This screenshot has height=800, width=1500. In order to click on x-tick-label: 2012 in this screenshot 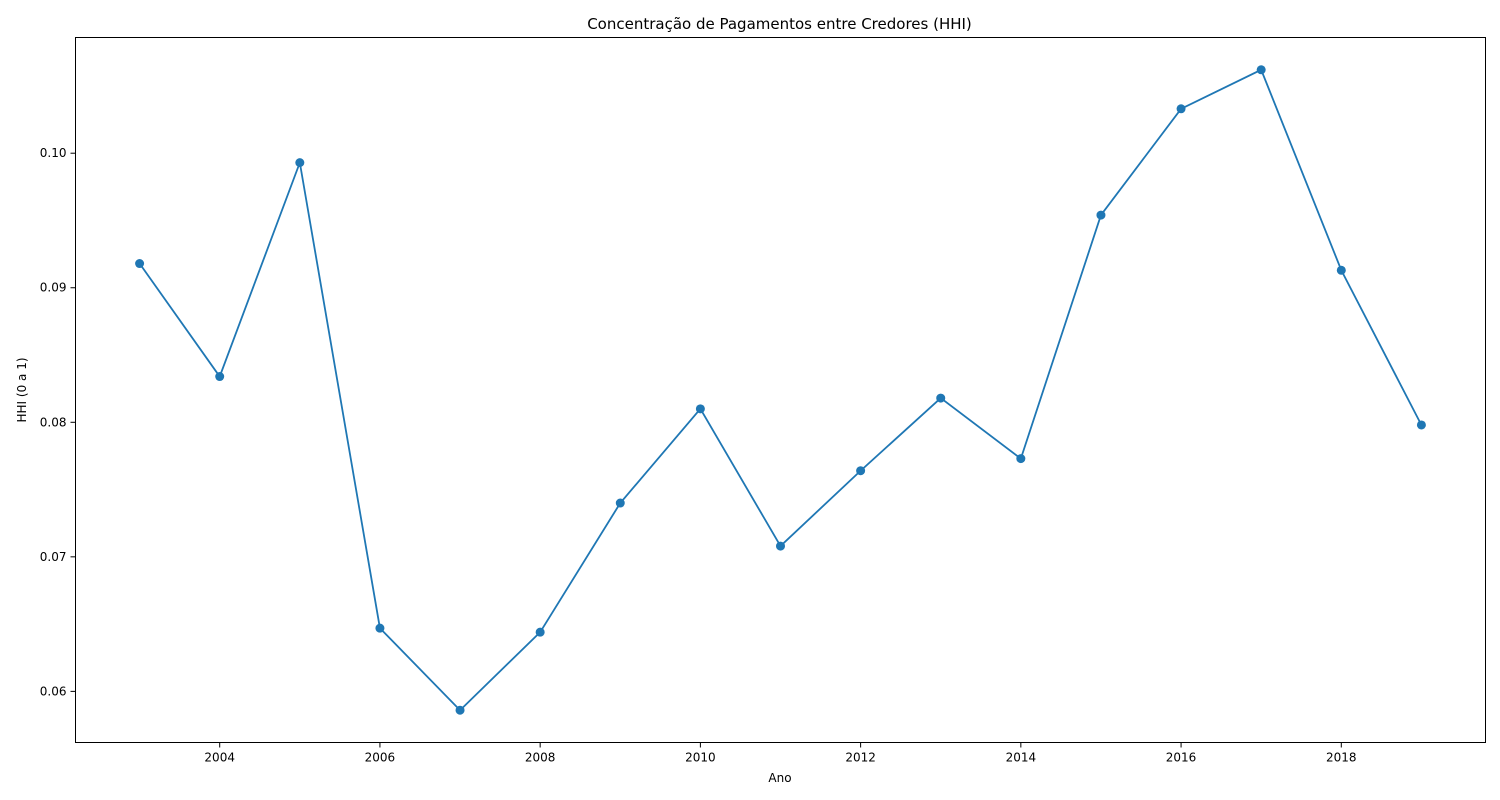, I will do `click(860, 758)`.